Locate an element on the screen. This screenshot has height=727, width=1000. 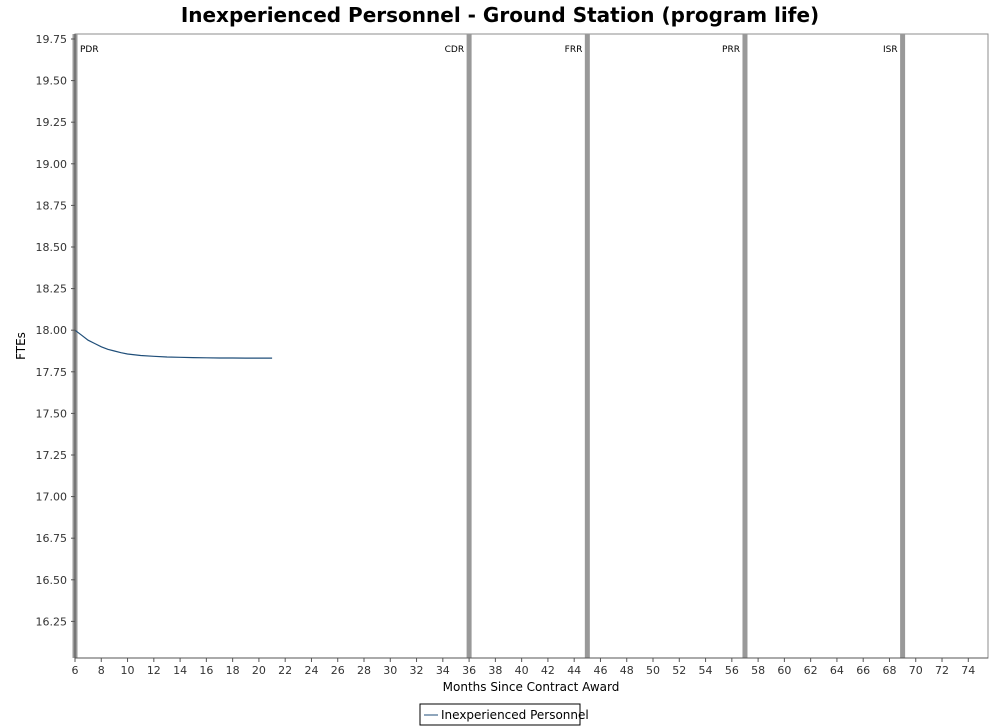
y-tick-label: 19.00 is located at coordinates (52, 164).